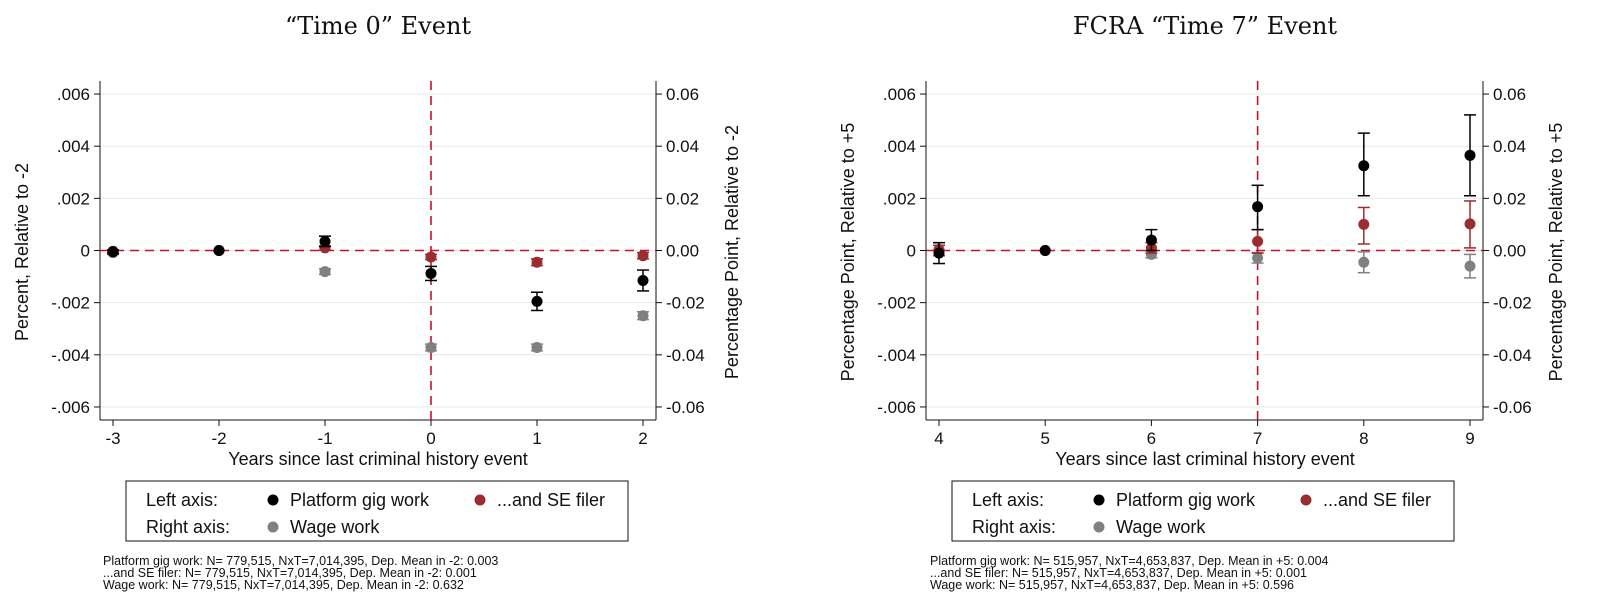  What do you see at coordinates (1008, 500) in the screenshot?
I see `legend-left-axis-label: Left axis:` at bounding box center [1008, 500].